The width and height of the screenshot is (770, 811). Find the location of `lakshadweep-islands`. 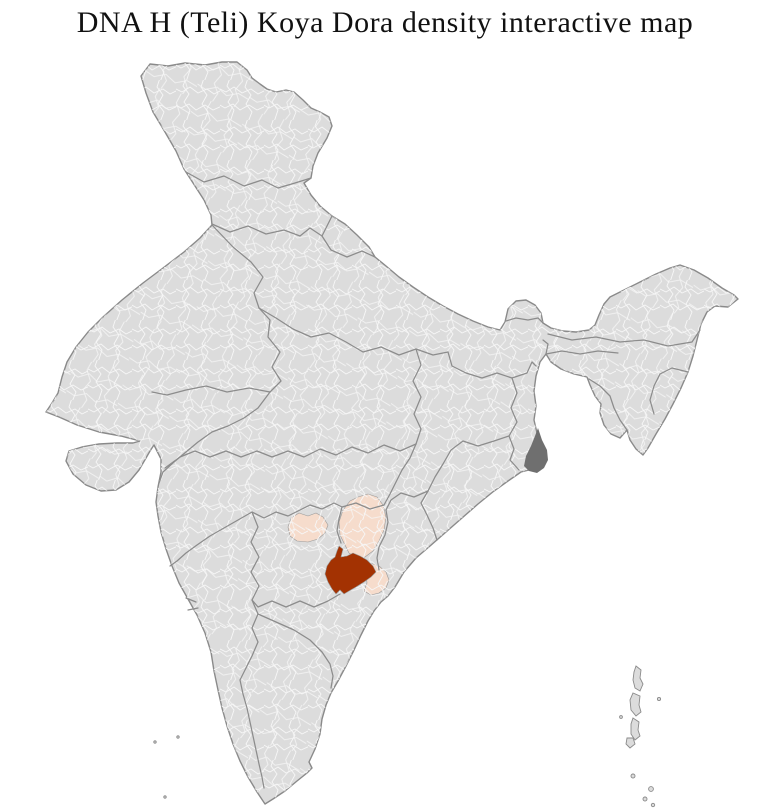

lakshadweep-islands is located at coordinates (166, 767).